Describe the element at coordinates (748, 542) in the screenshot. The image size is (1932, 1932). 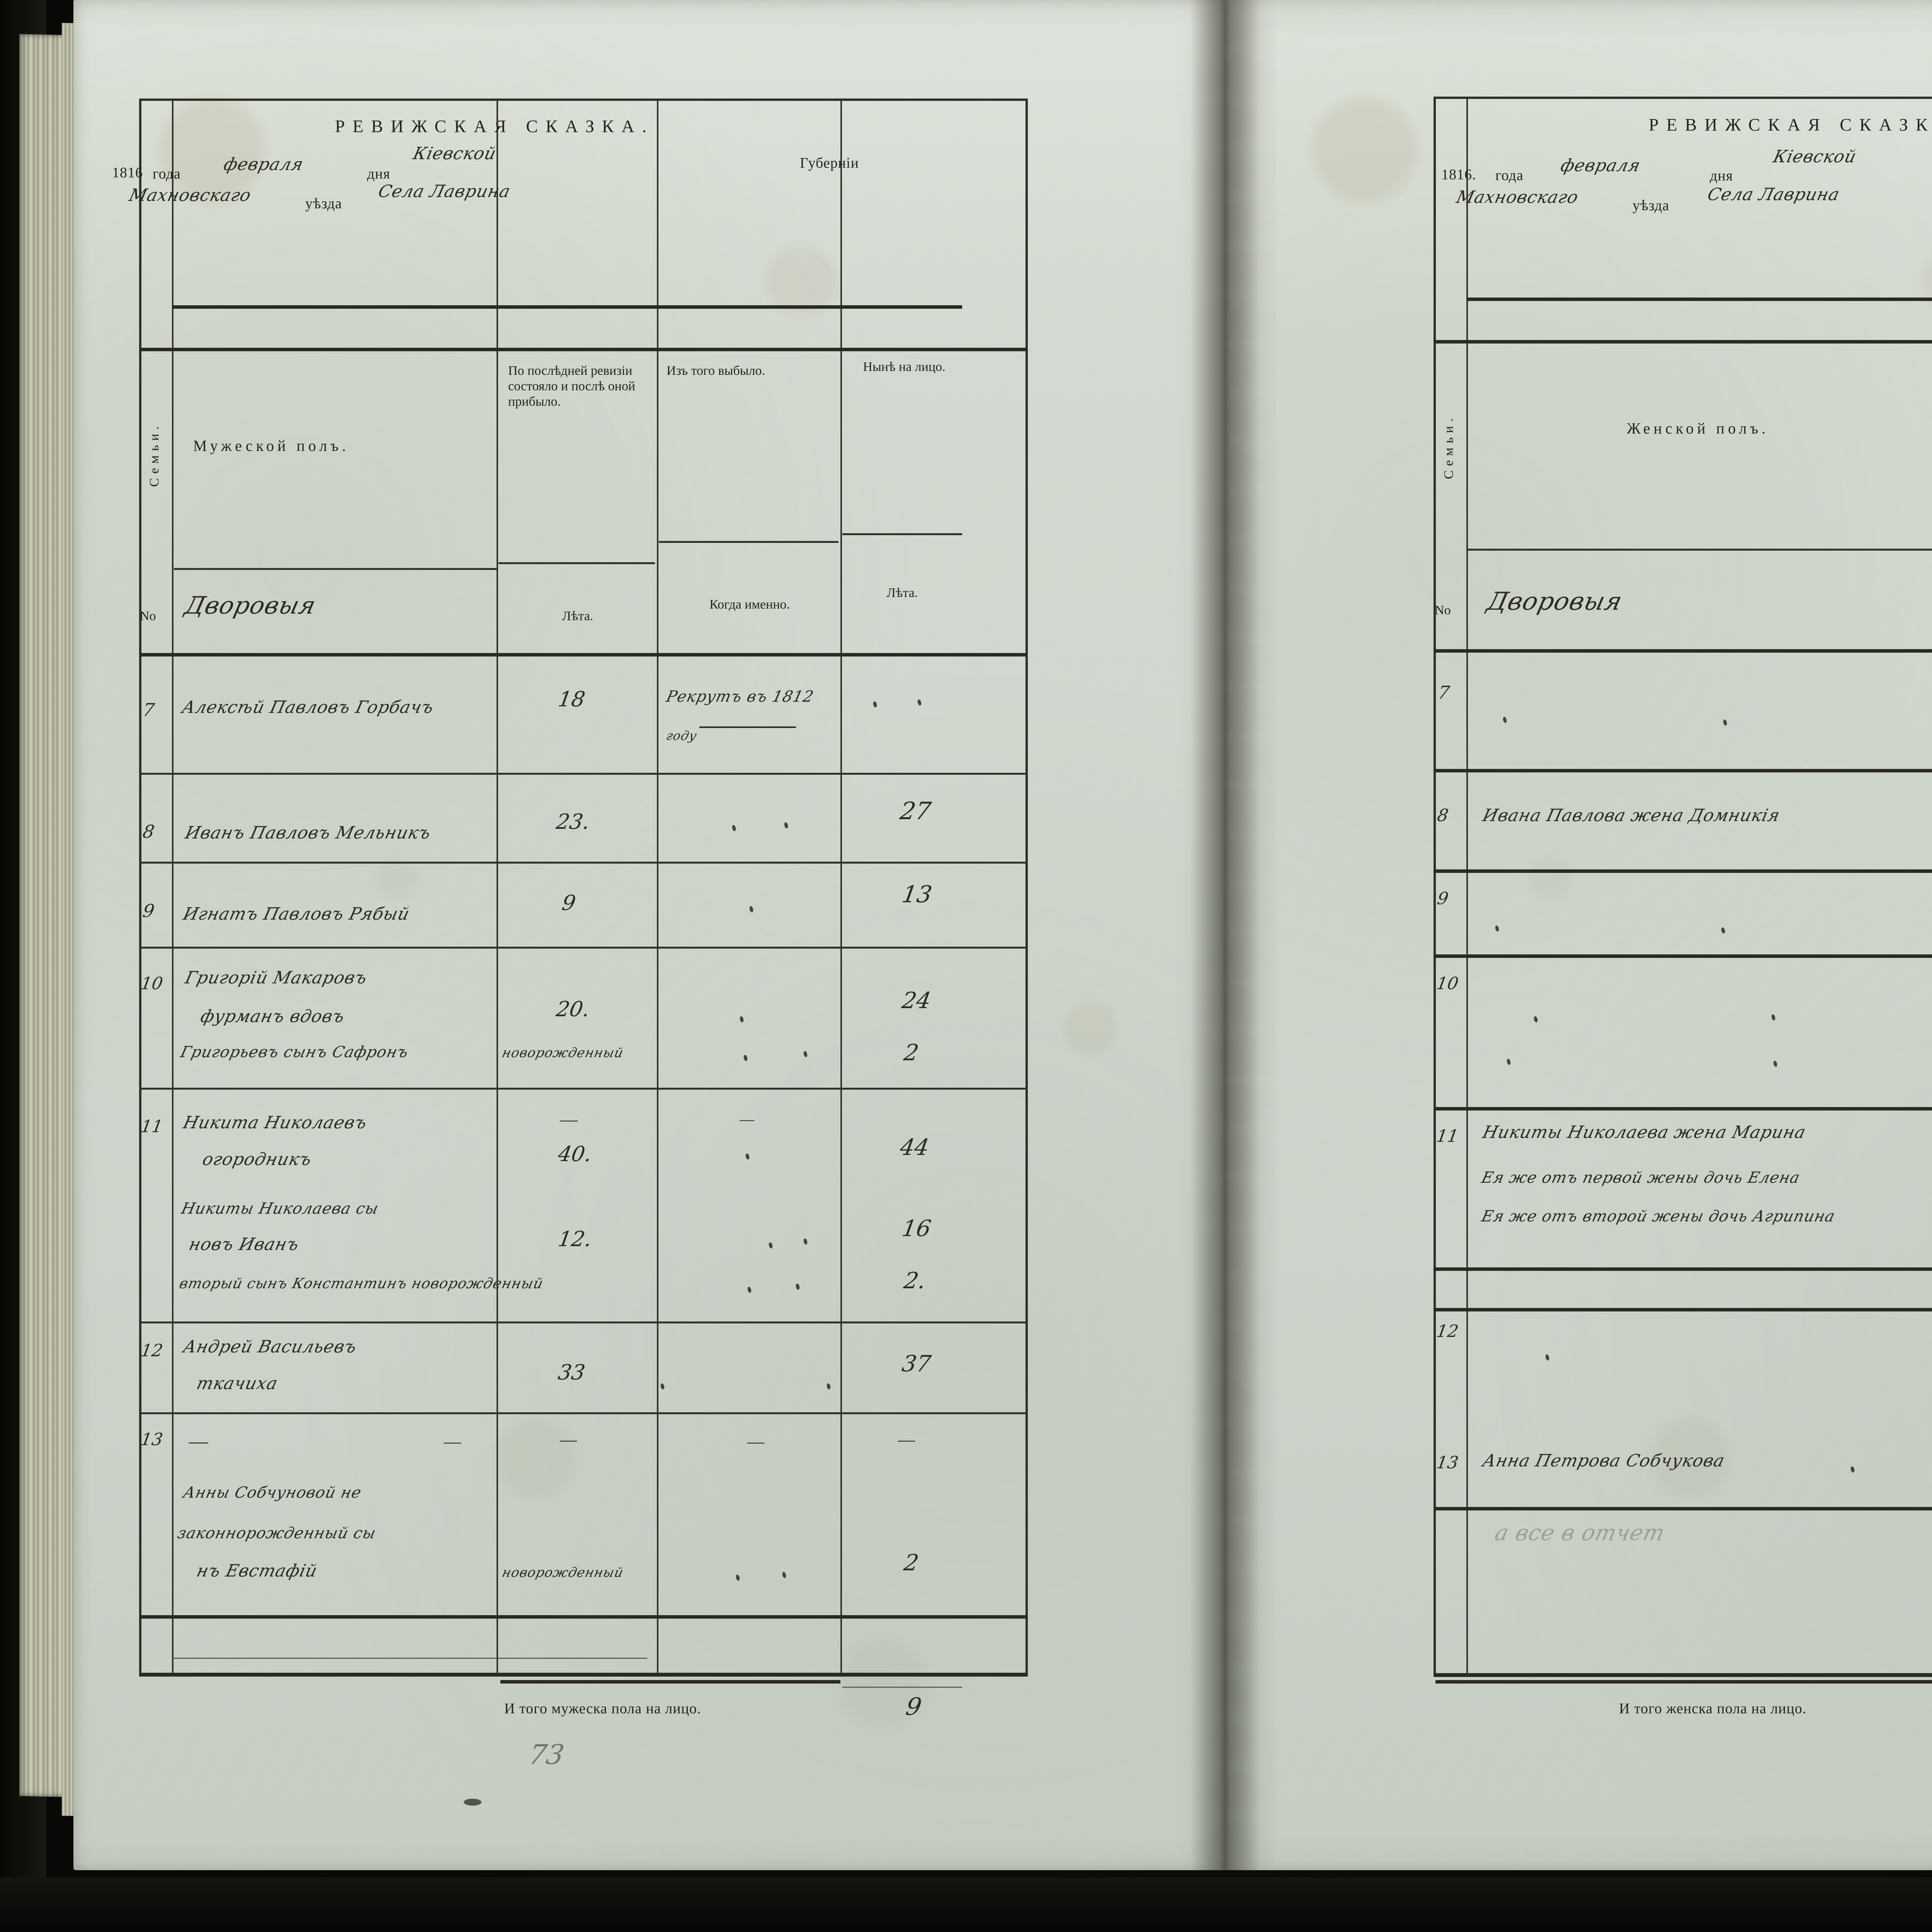
I see `left-subheader-rule-c` at that location.